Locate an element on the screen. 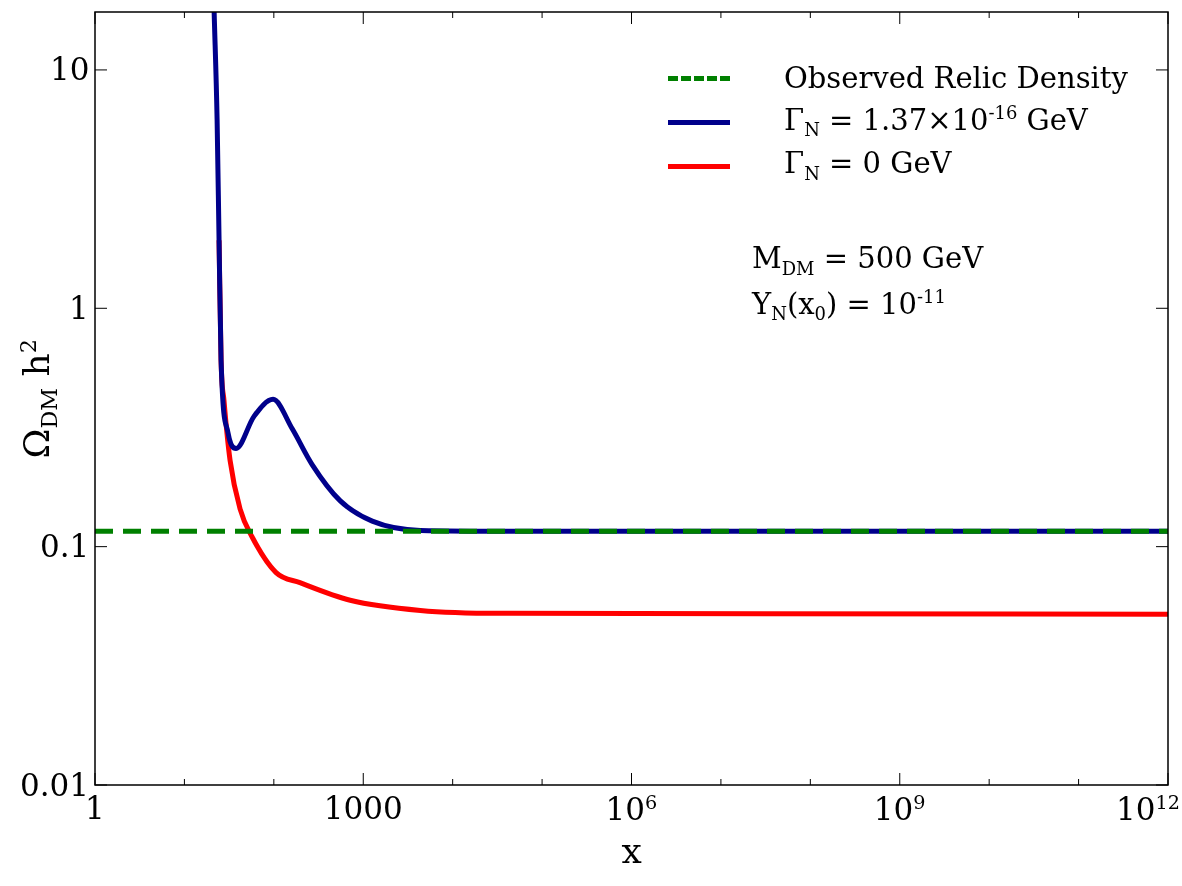 This screenshot has height=886, width=1182. annotation: Y$_{N}$(x$_{0}$) = 10$^{-11}$ is located at coordinates (849, 305).